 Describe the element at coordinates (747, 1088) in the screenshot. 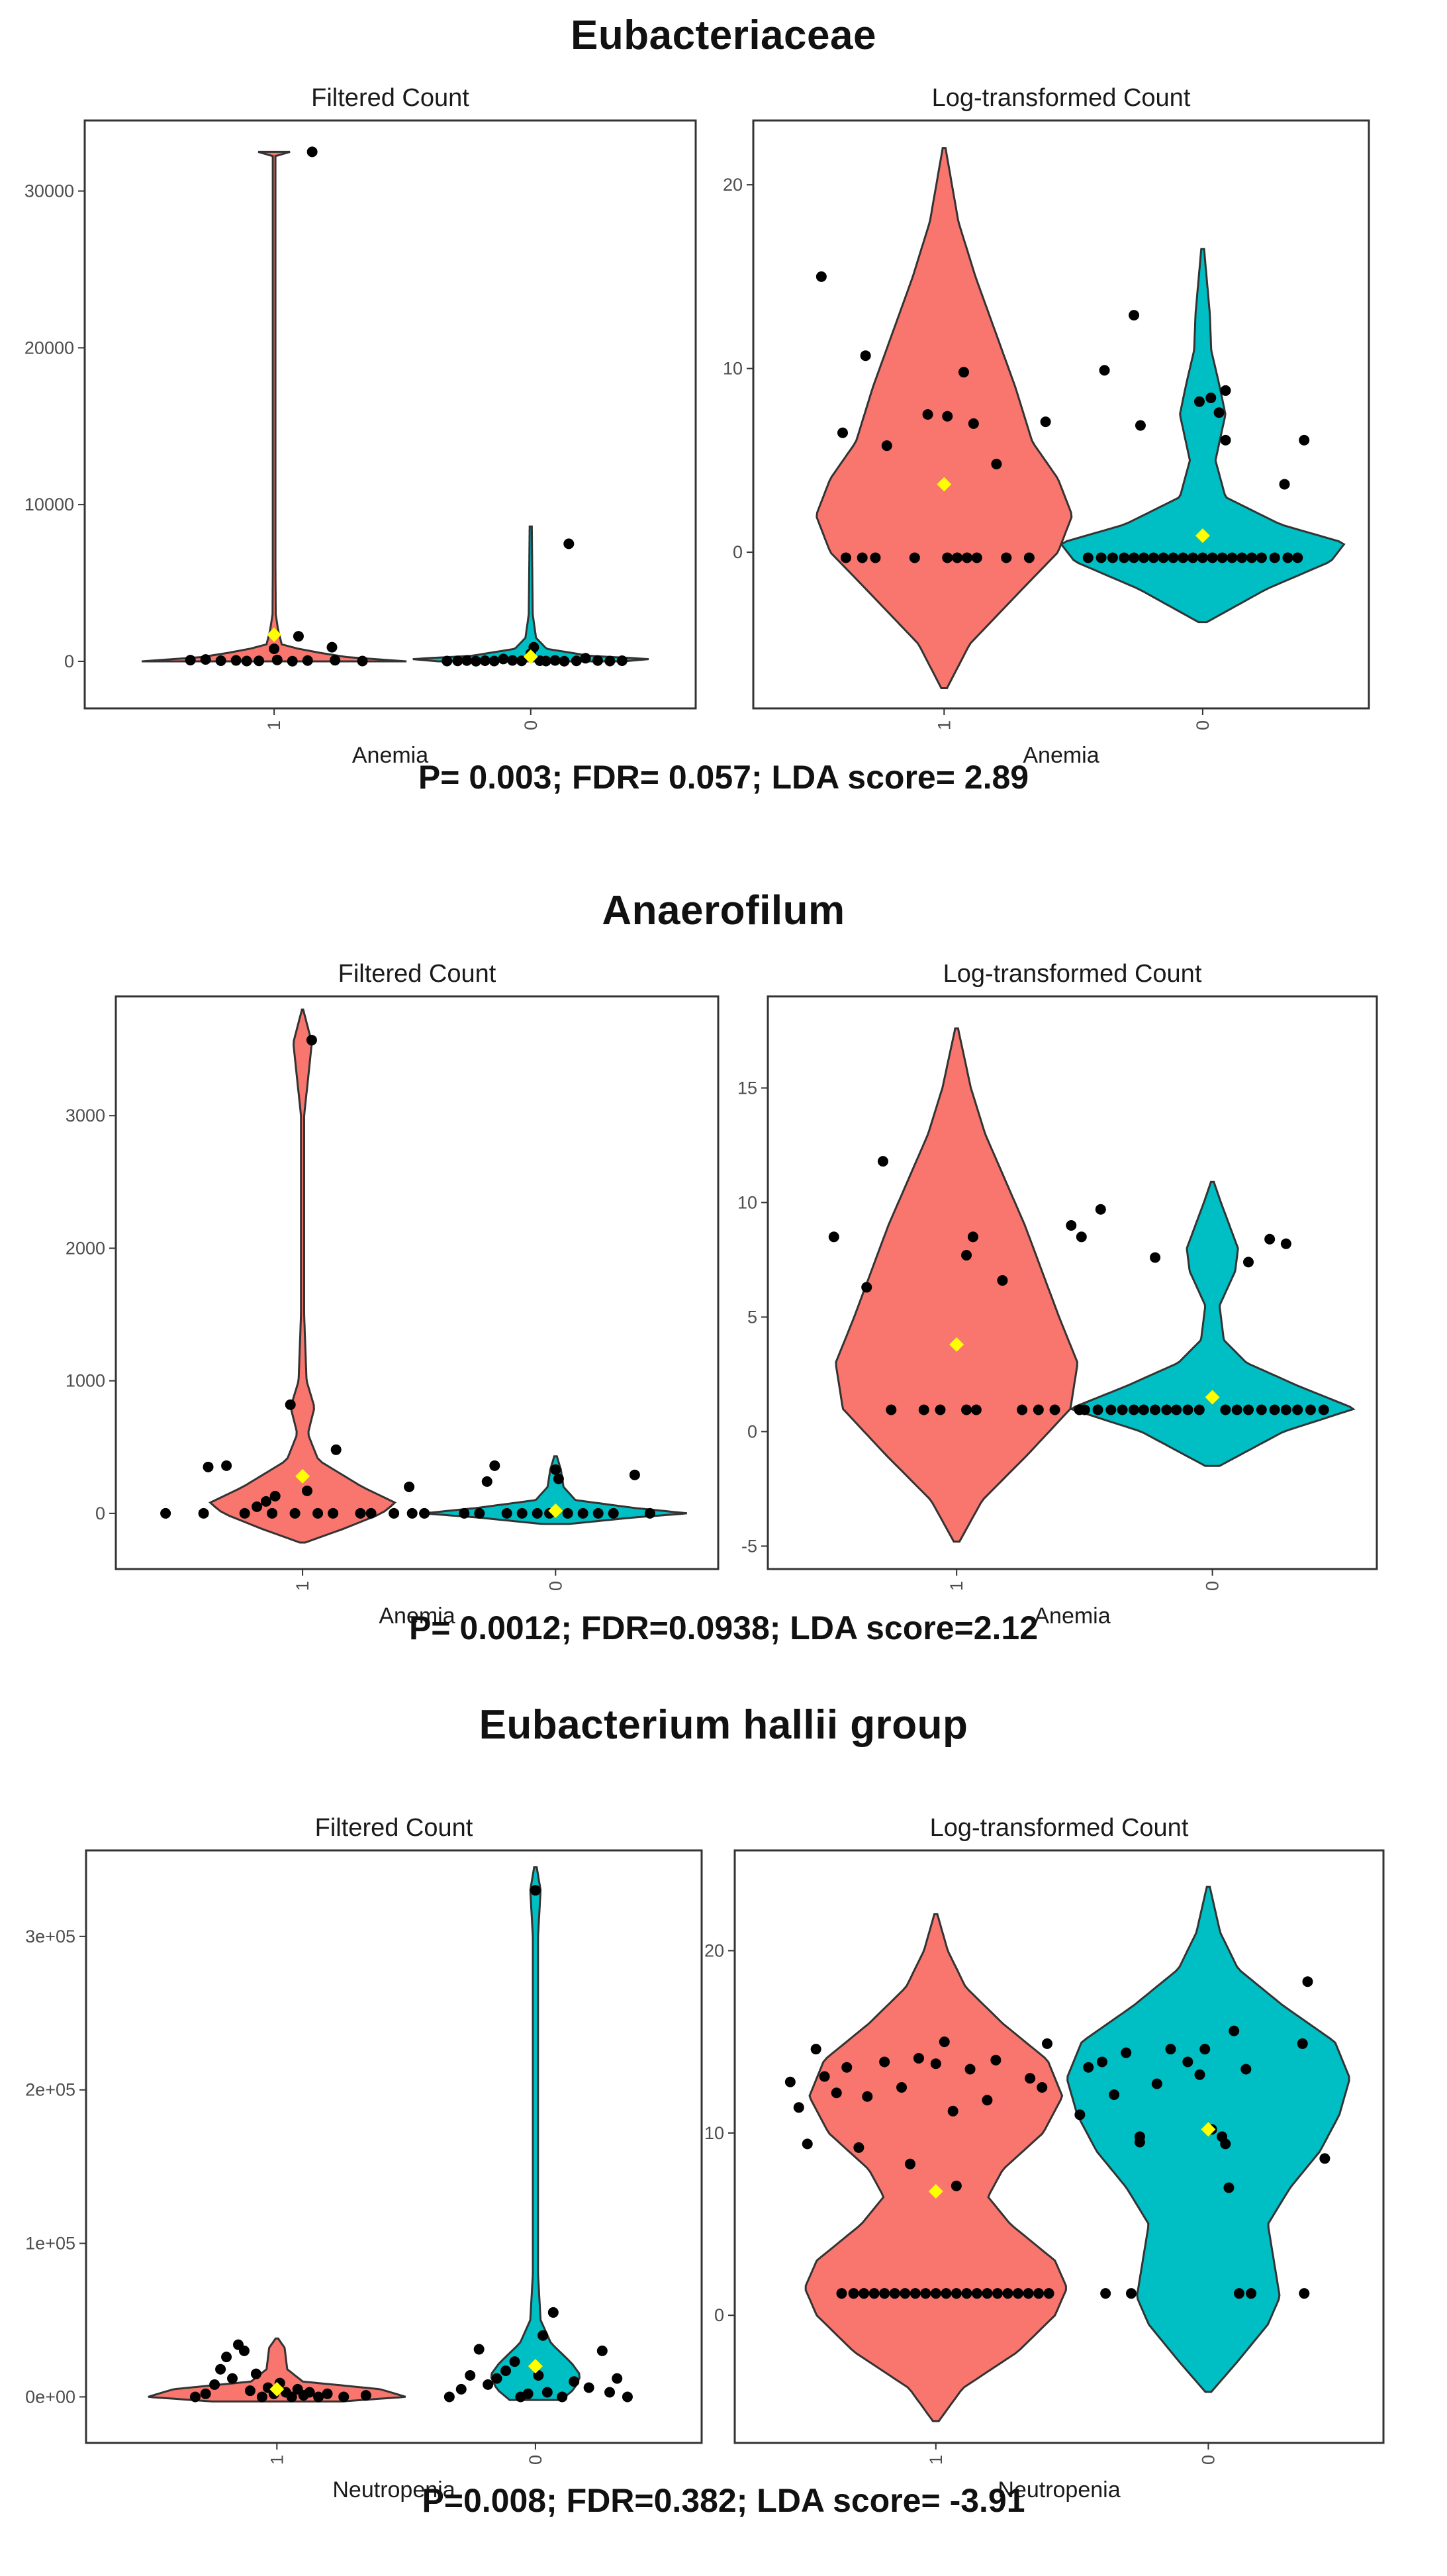

I see `y-tick-label: 15` at that location.